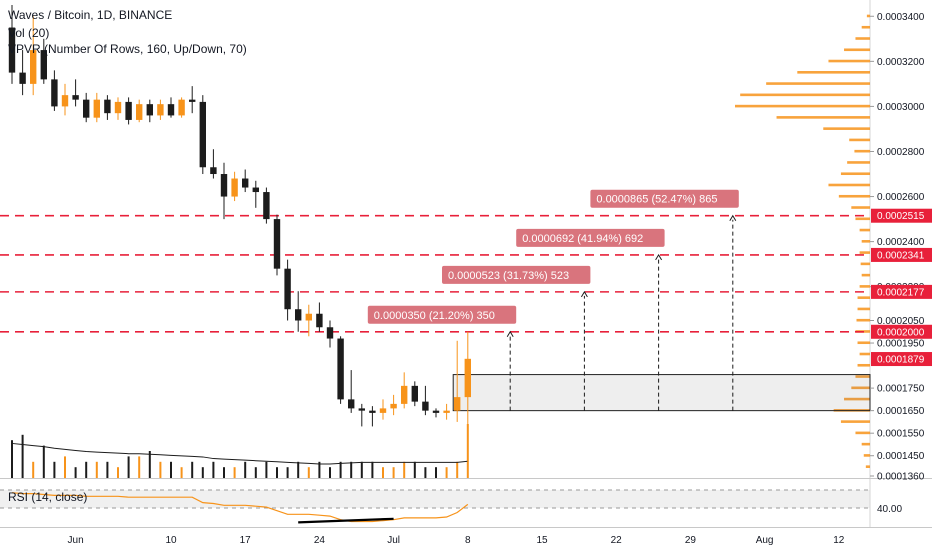  I want to click on time-tick-label: 10, so click(171, 540).